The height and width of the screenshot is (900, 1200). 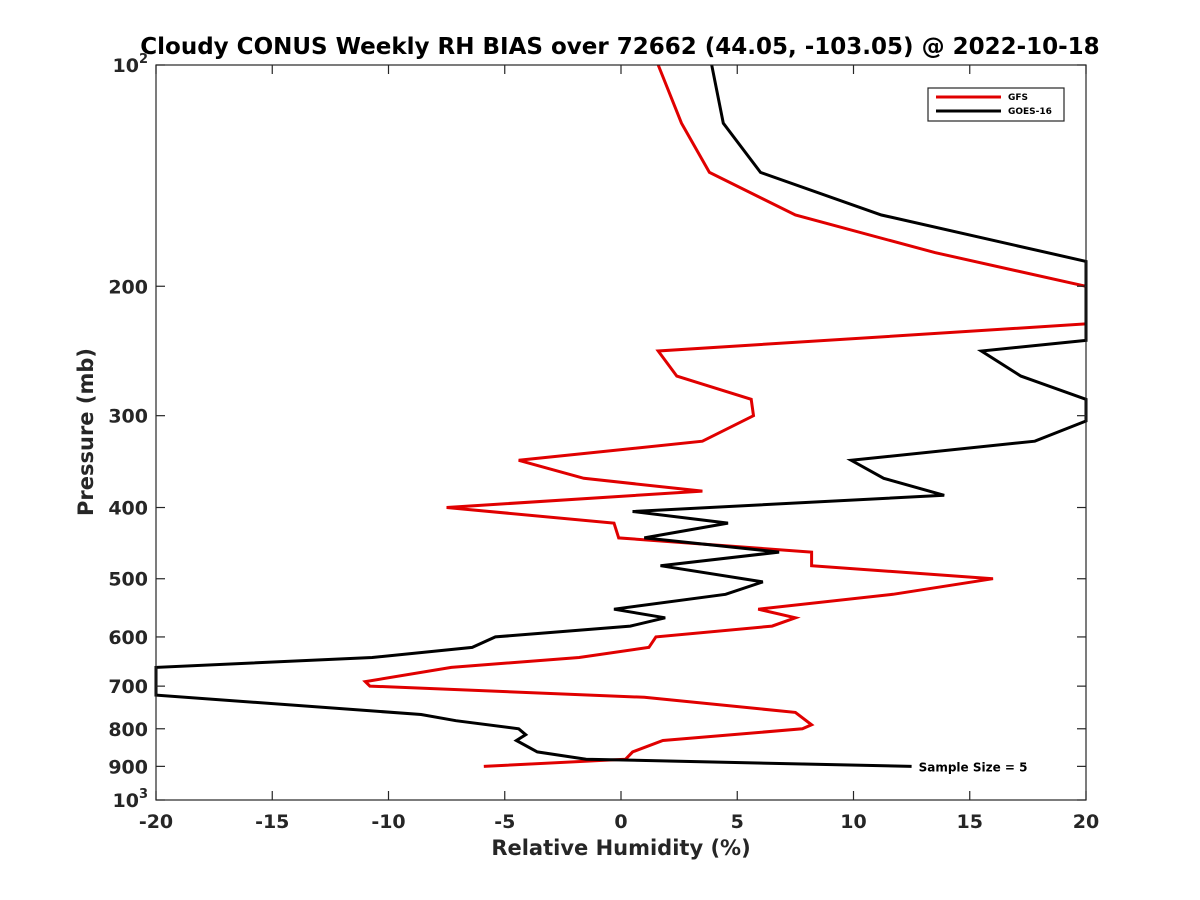 What do you see at coordinates (128, 638) in the screenshot?
I see `y-tick-label: 600` at bounding box center [128, 638].